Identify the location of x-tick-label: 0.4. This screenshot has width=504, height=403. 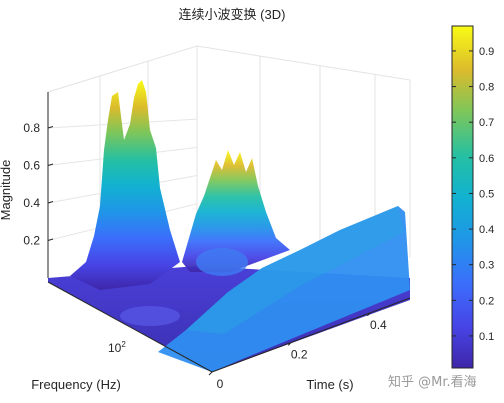
(378, 325).